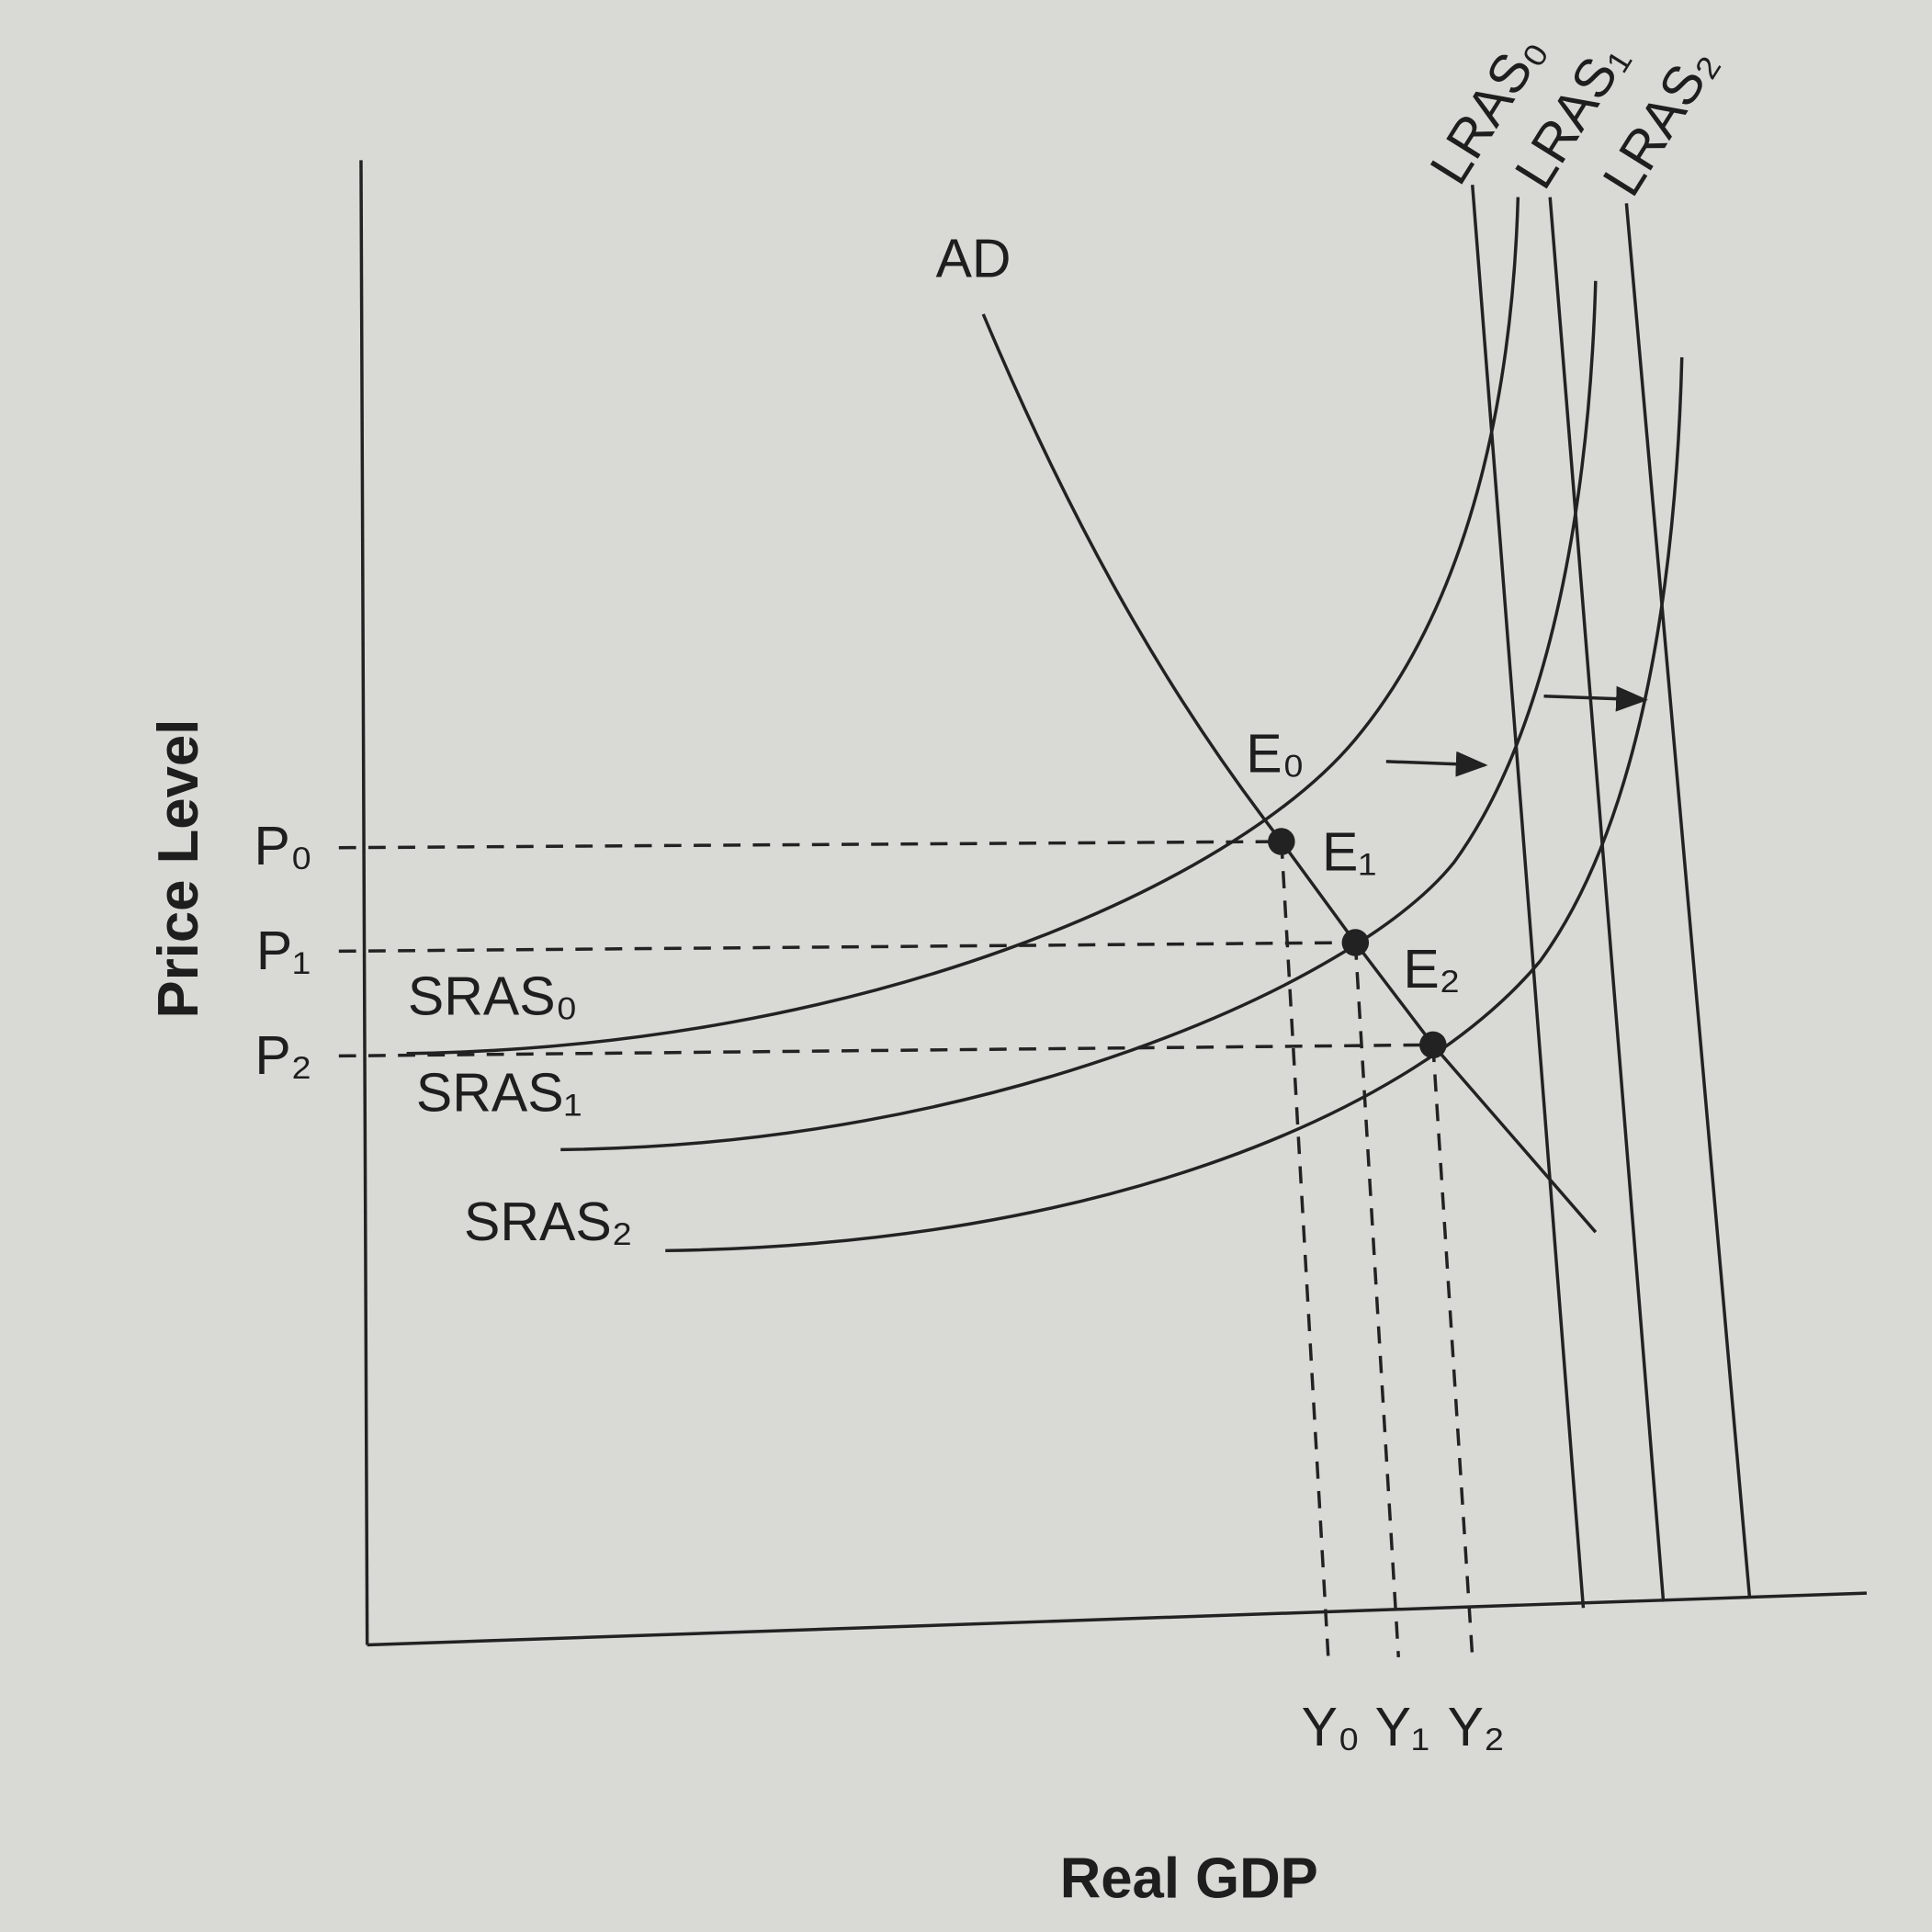 The height and width of the screenshot is (1932, 1932). What do you see at coordinates (1452, 1351) in the screenshot?
I see `y2-guide` at bounding box center [1452, 1351].